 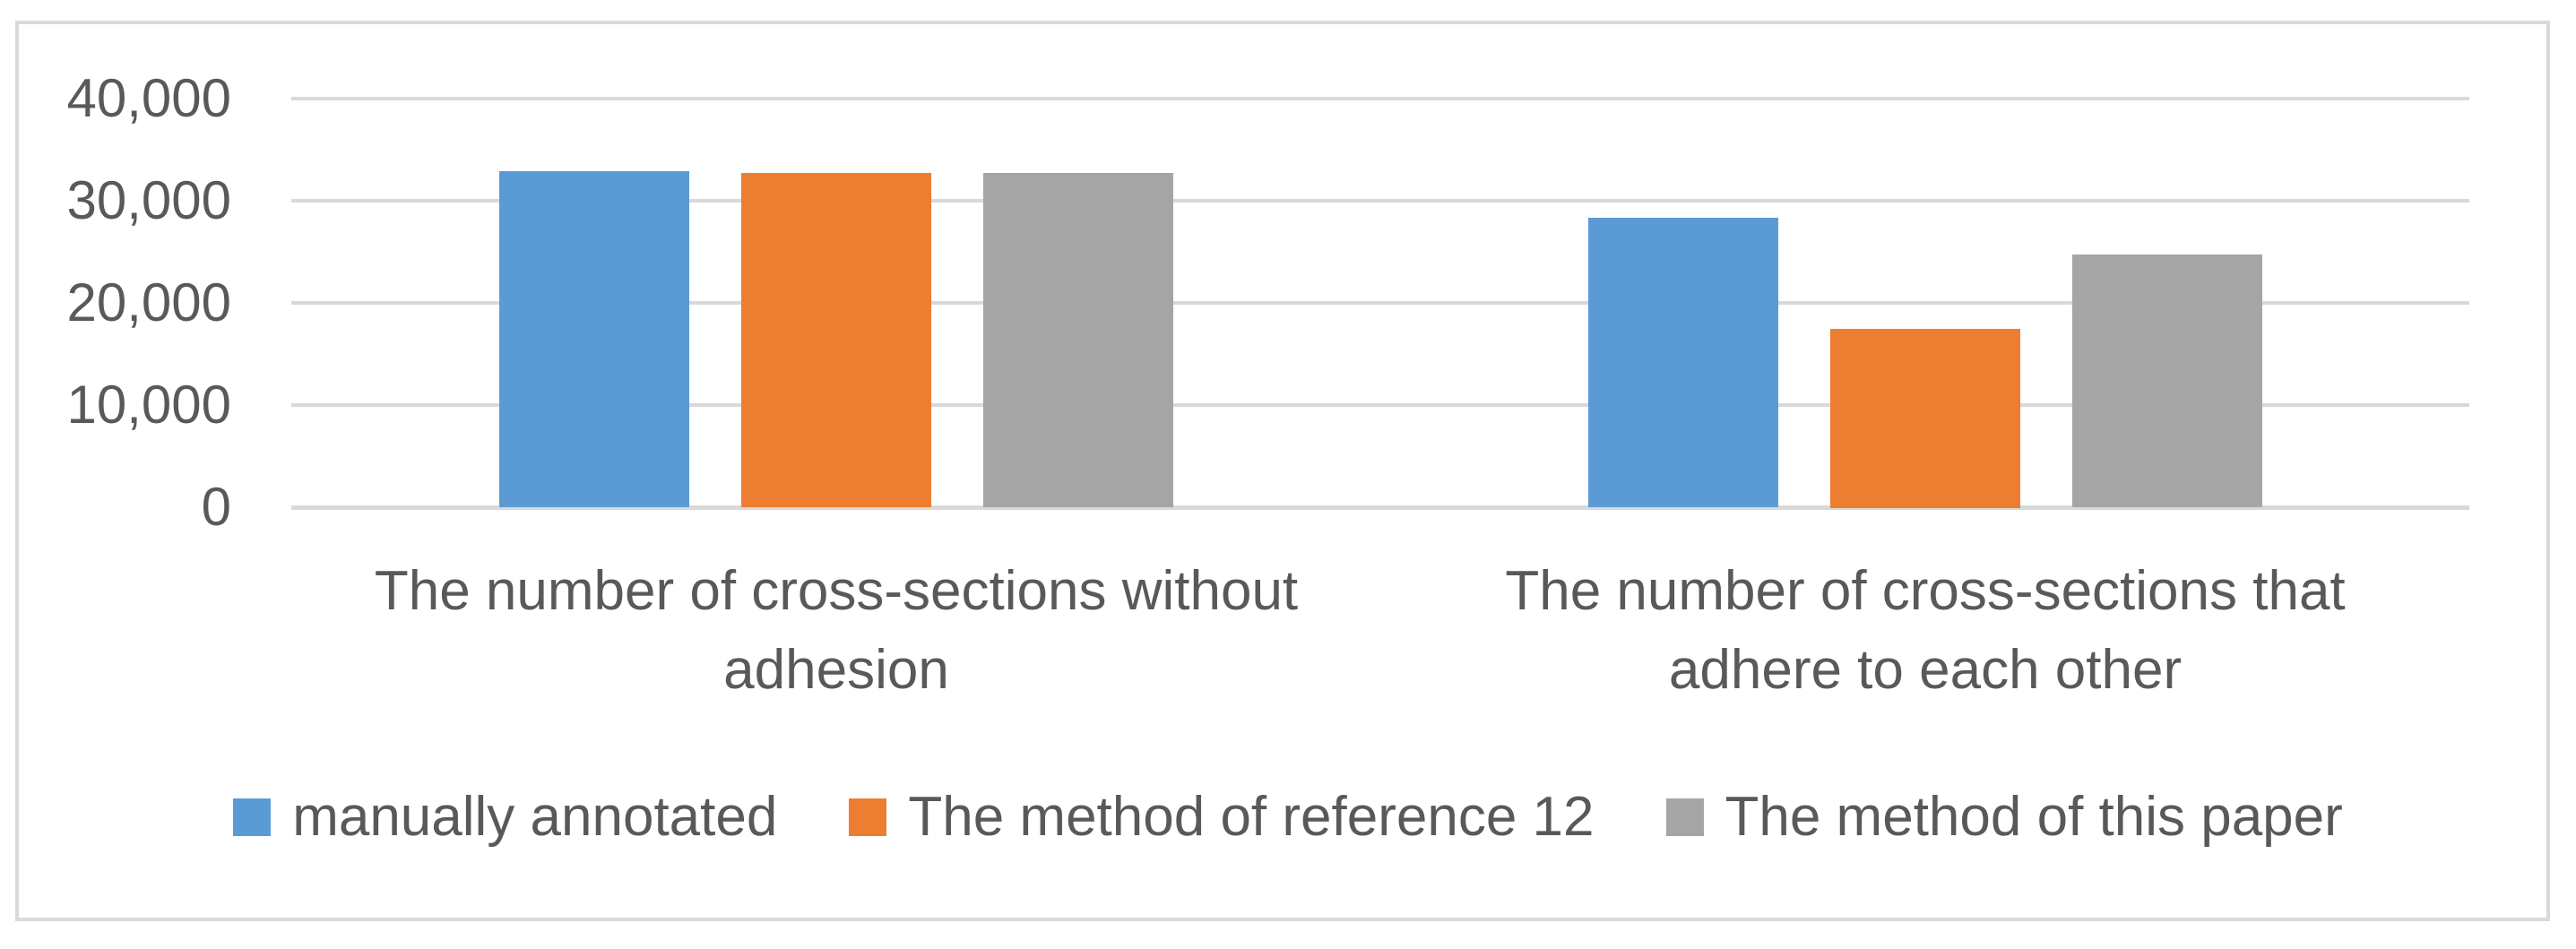 I want to click on bar-the-method-of-this-paper-cat2, so click(x=2167, y=381).